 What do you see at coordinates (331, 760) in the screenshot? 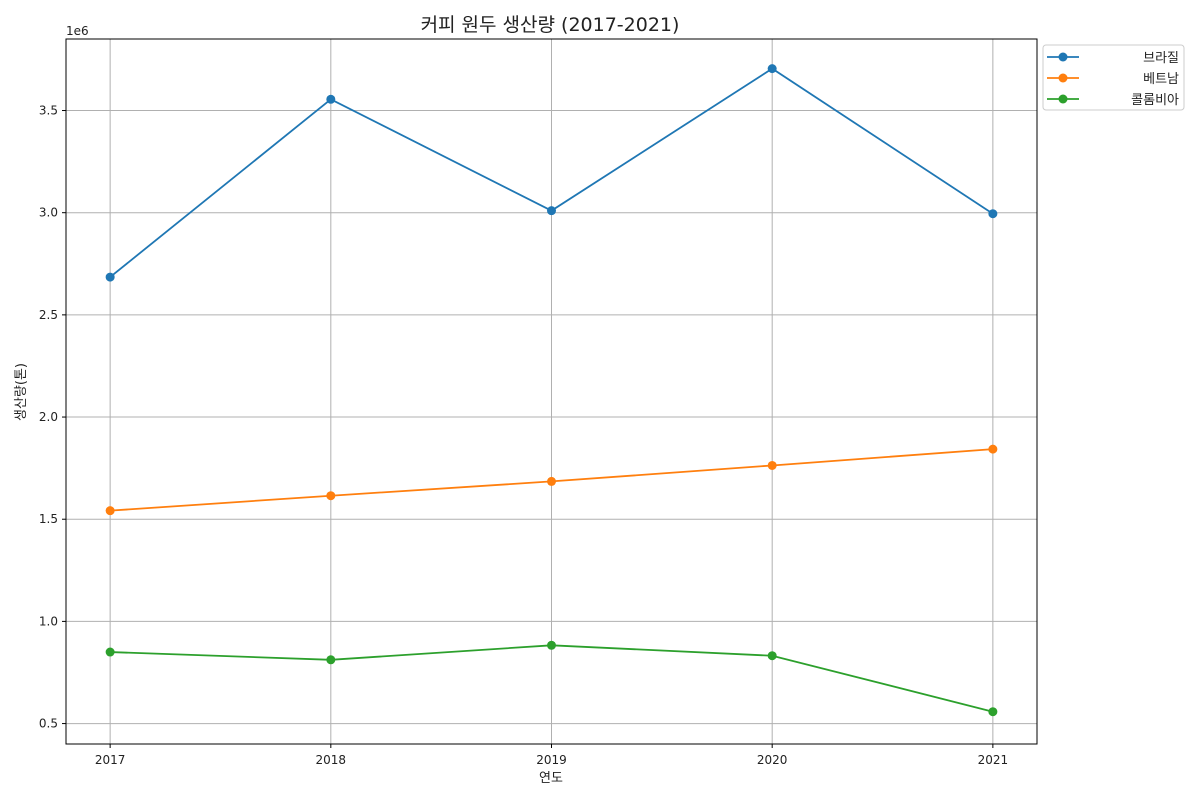
I see `x-tick-label: 2018` at bounding box center [331, 760].